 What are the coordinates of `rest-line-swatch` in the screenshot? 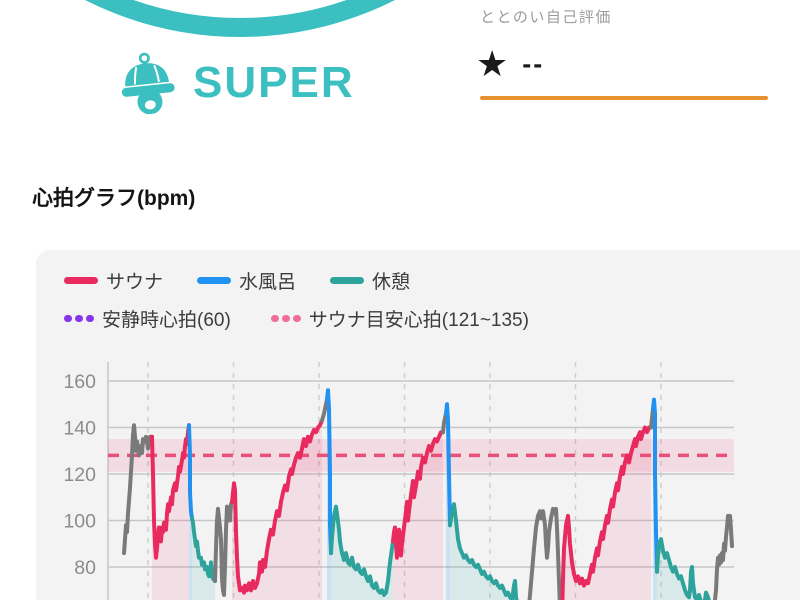 It's located at (347, 280).